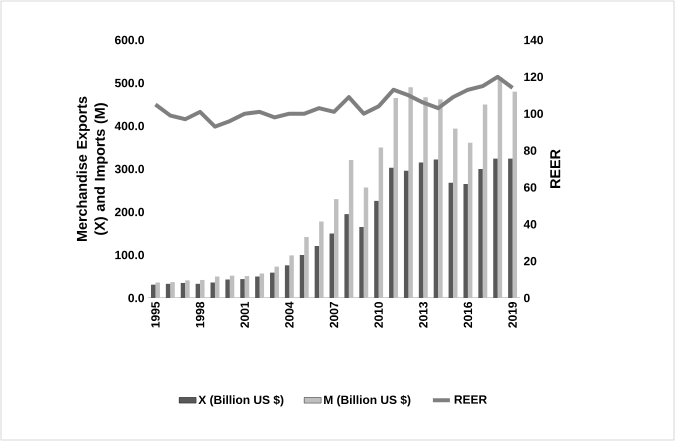  Describe the element at coordinates (129, 212) in the screenshot. I see `y-tick-label: 200.0` at that location.